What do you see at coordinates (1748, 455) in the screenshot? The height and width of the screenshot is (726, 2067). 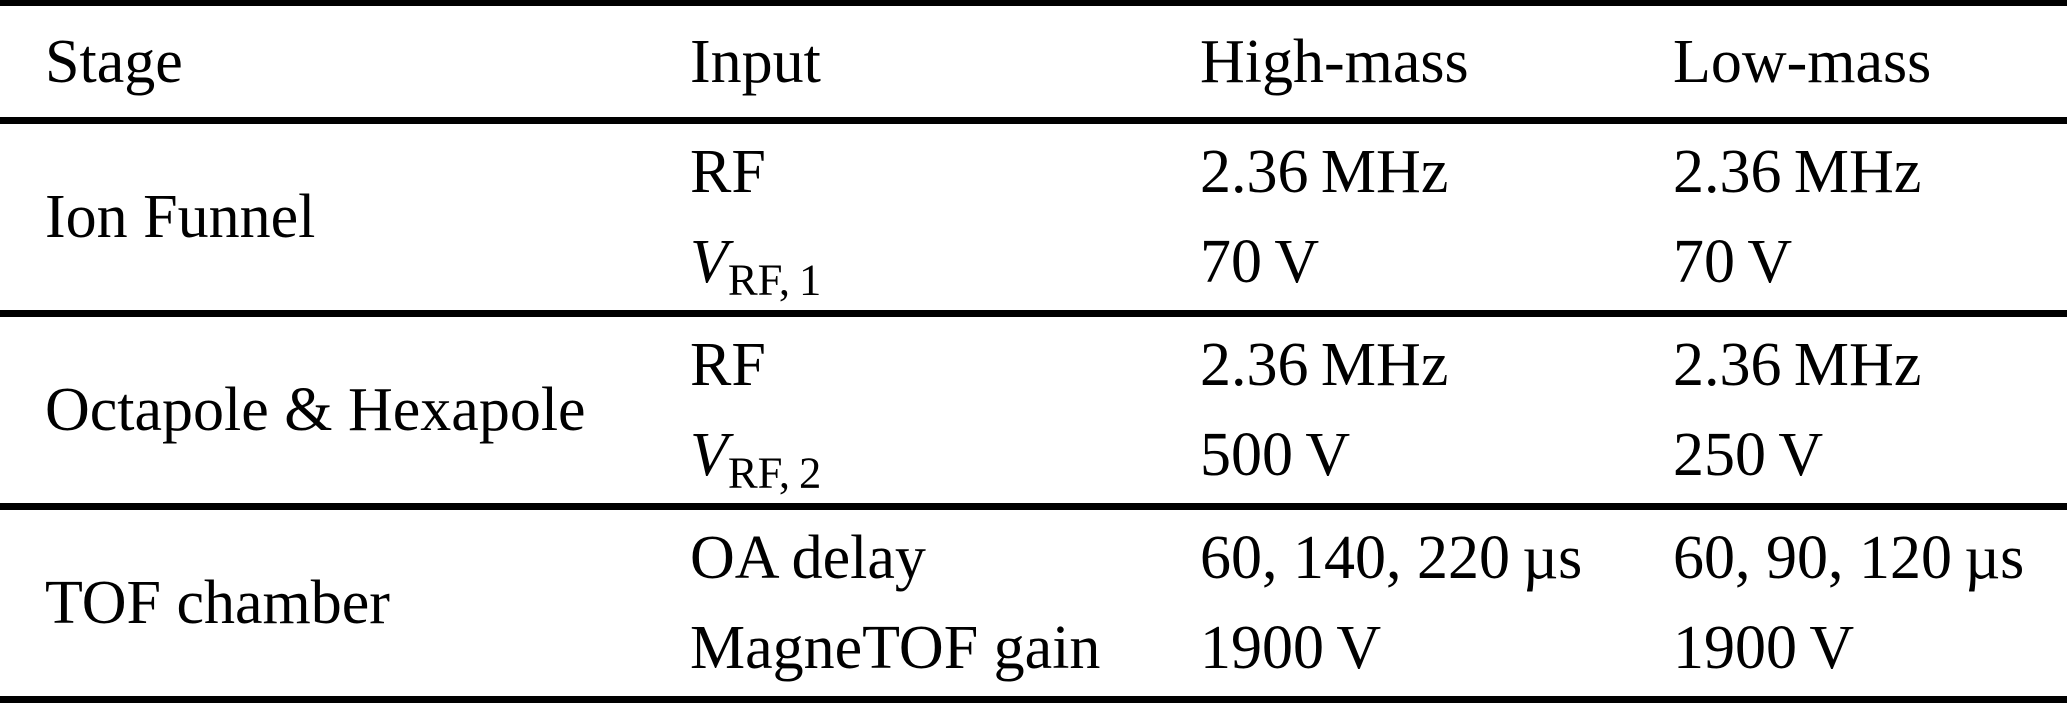 I see `value-line: 250 V` at bounding box center [1748, 455].